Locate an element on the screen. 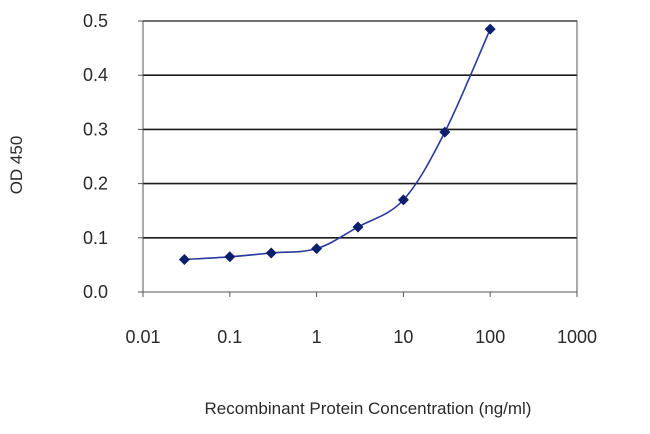 The height and width of the screenshot is (434, 650). x-tick-label: 1000 is located at coordinates (577, 337).